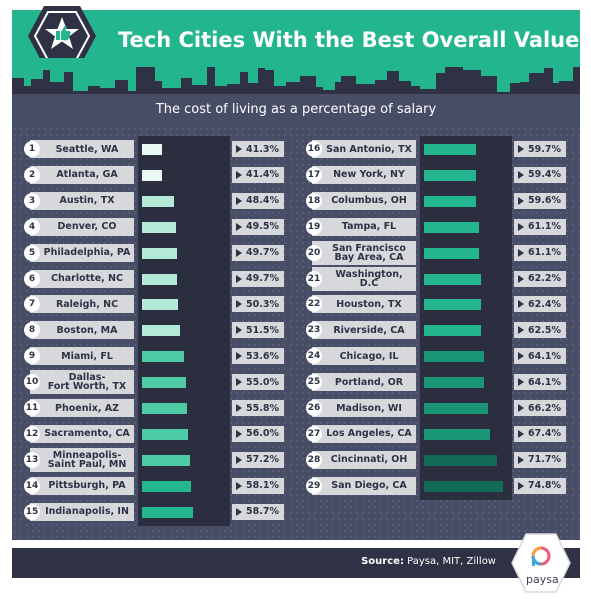 This screenshot has width=591, height=599. I want to click on rank-badge: 17, so click(314, 174).